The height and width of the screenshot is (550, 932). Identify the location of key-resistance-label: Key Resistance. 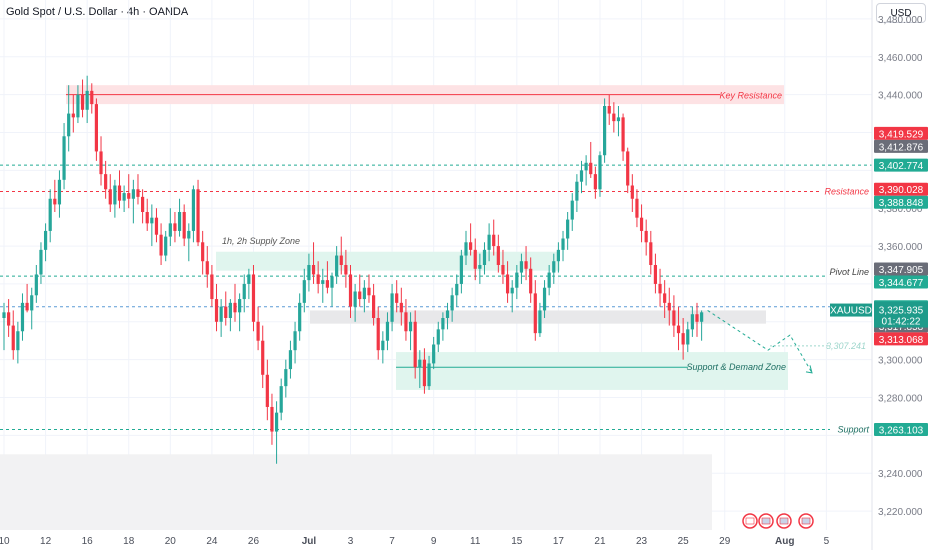
(750, 96).